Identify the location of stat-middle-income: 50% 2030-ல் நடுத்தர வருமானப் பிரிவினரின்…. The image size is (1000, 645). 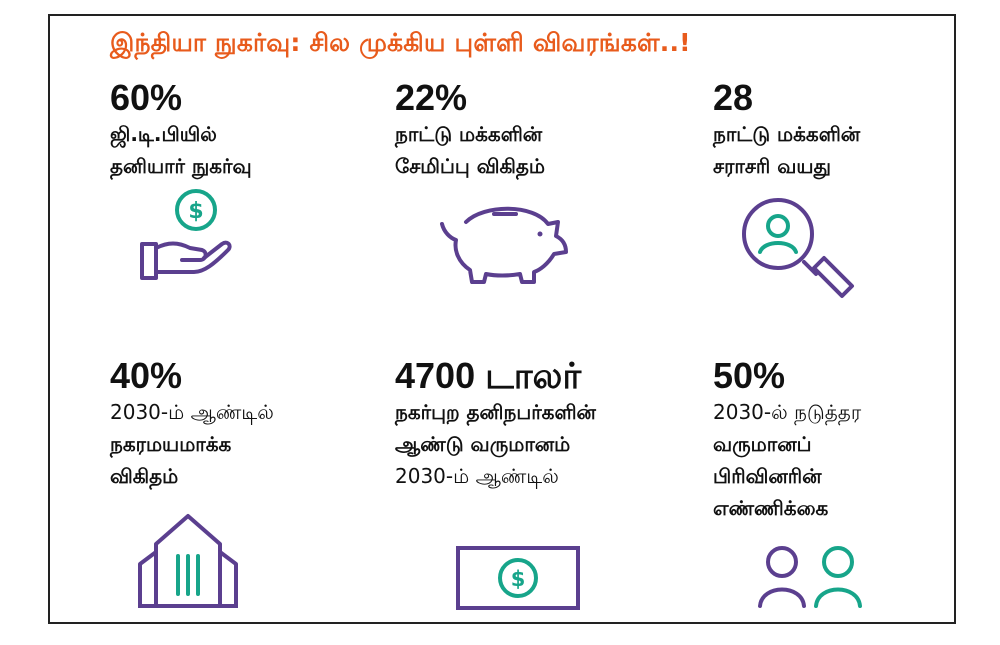
(787, 440).